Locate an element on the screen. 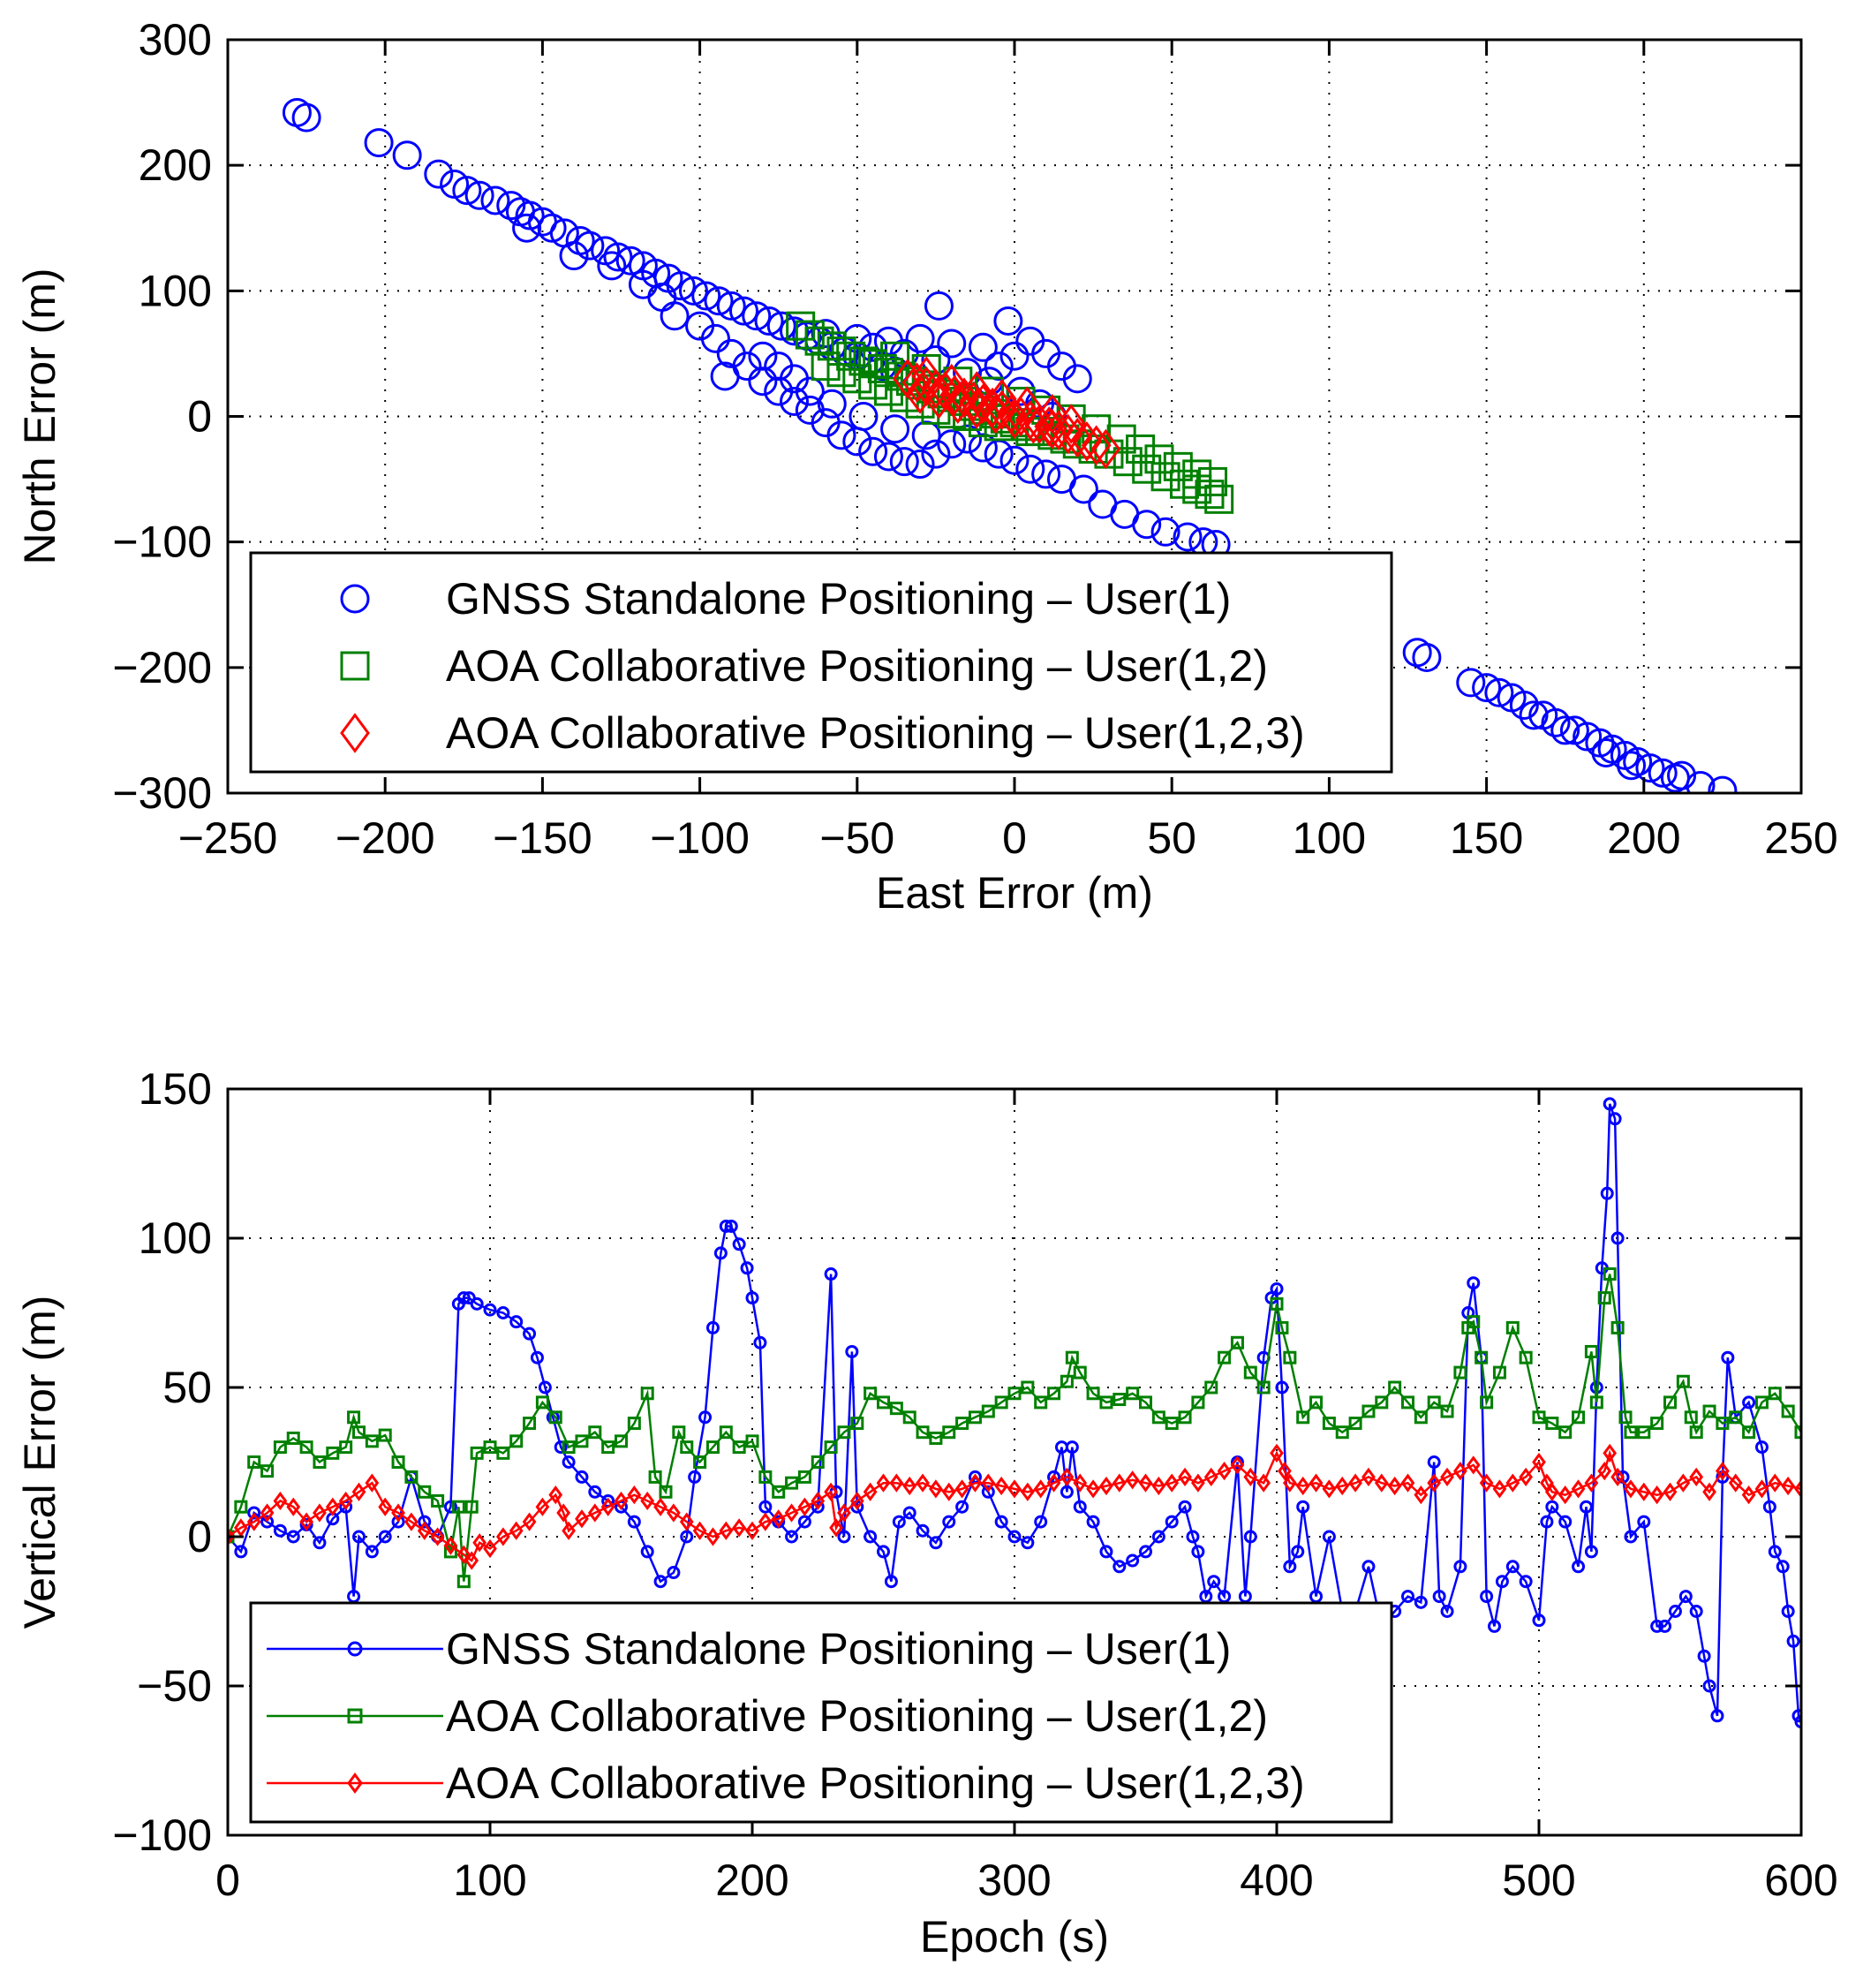 The width and height of the screenshot is (1863, 1988). x-tick-label: −150 is located at coordinates (542, 838).